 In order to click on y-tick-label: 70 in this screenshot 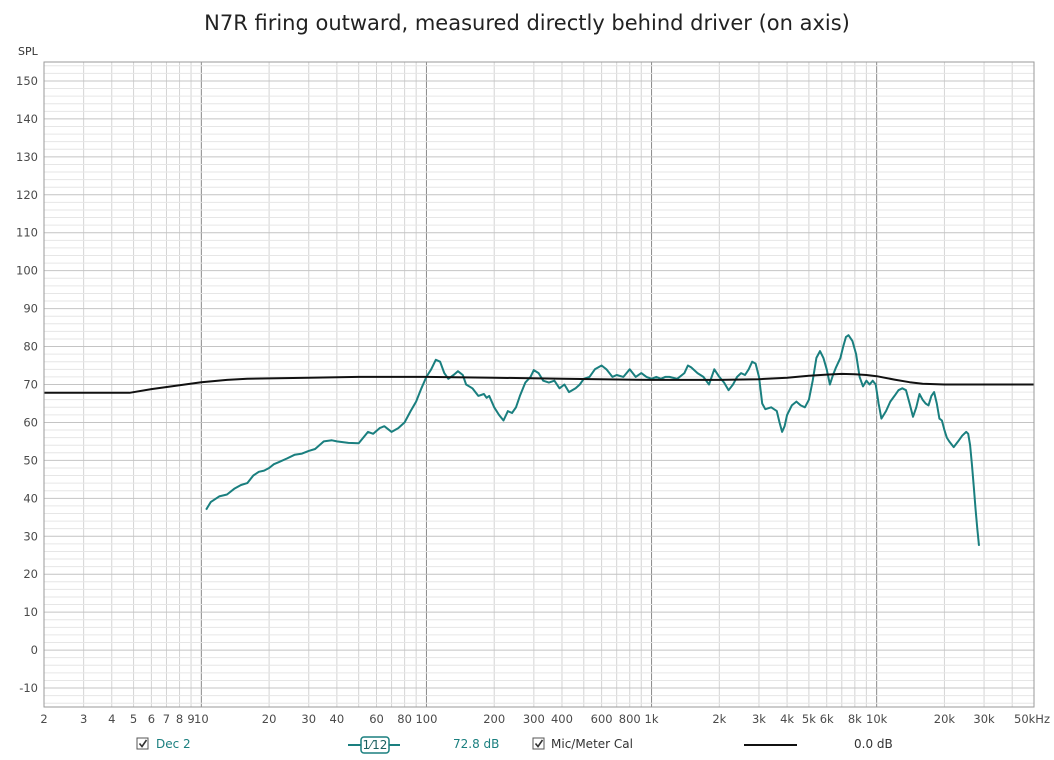, I will do `click(30, 385)`.